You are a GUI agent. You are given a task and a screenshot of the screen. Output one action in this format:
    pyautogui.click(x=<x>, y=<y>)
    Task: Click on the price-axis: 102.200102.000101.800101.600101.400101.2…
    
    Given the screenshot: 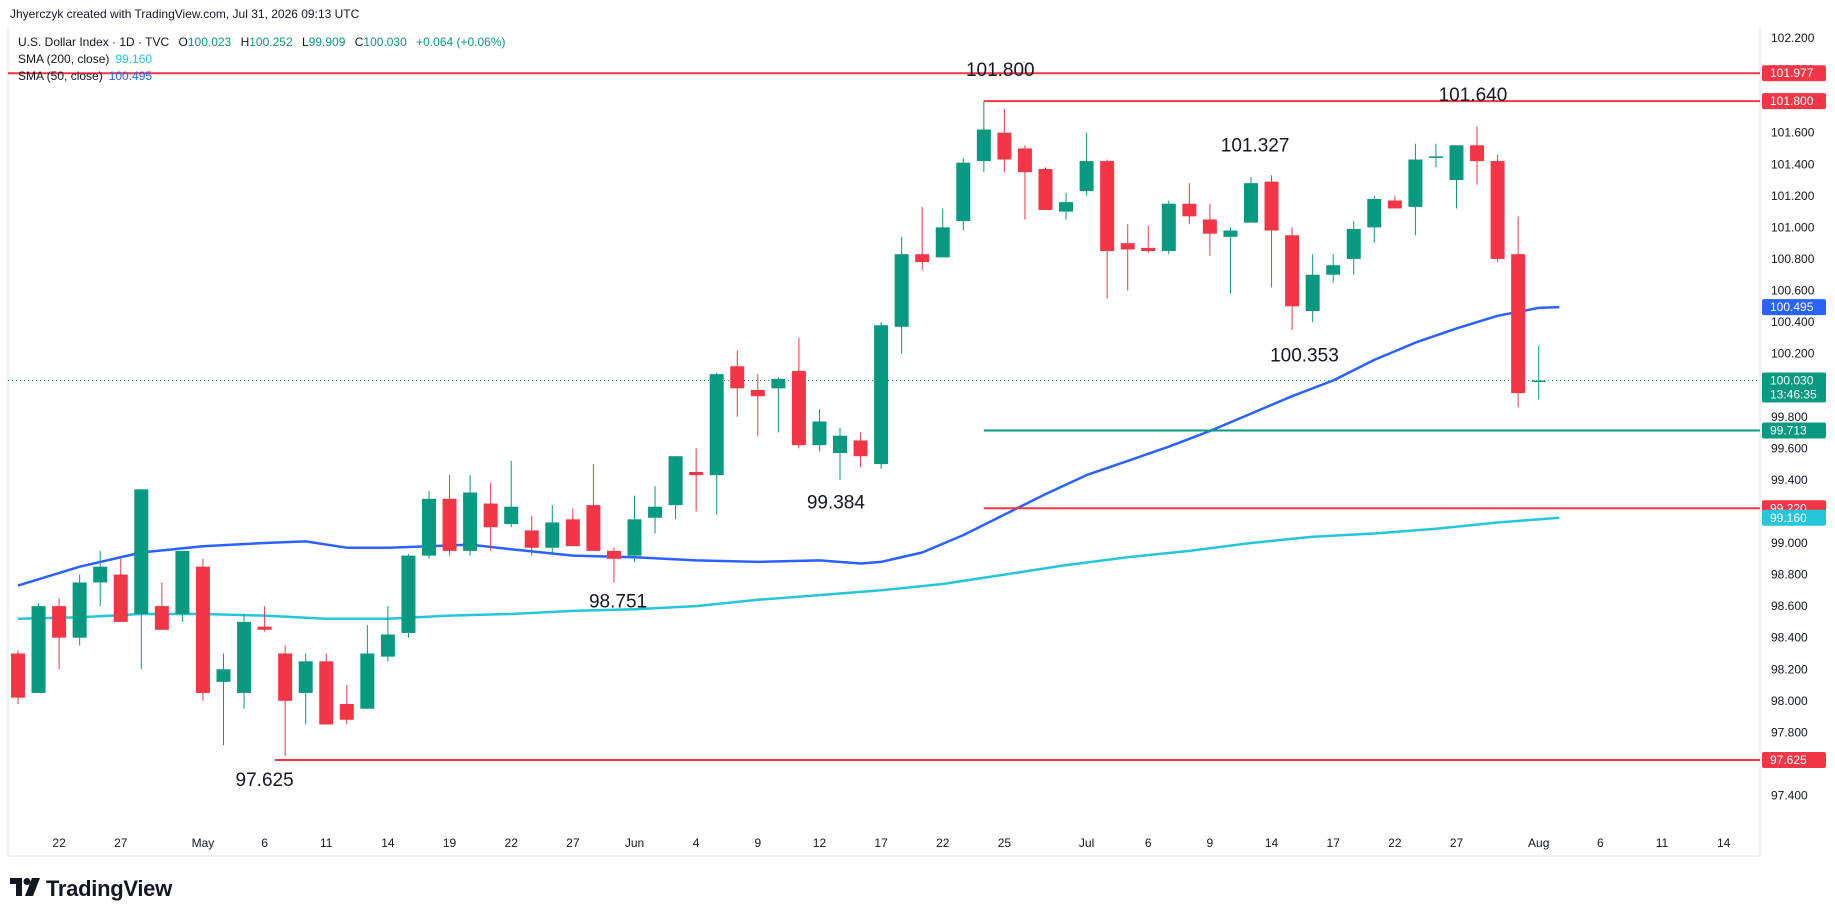 What is the action you would take?
    pyautogui.click(x=1793, y=417)
    